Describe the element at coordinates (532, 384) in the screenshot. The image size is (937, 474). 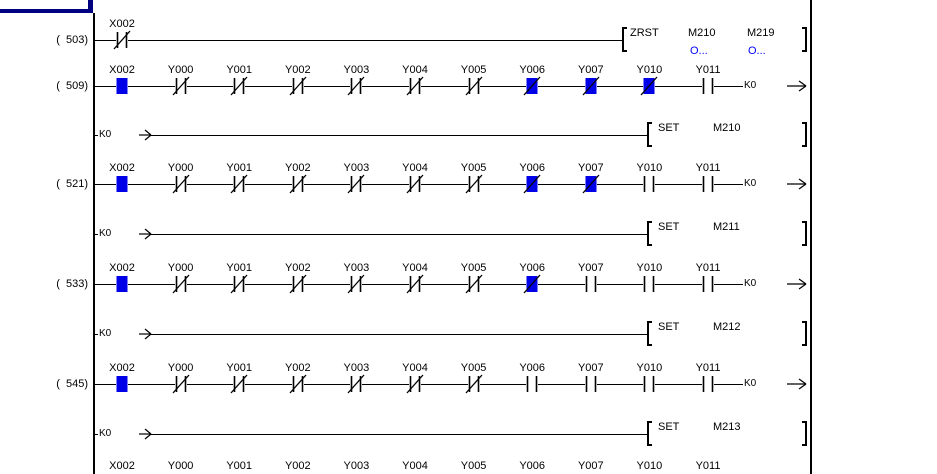
I see `contact-Y006-no-off` at that location.